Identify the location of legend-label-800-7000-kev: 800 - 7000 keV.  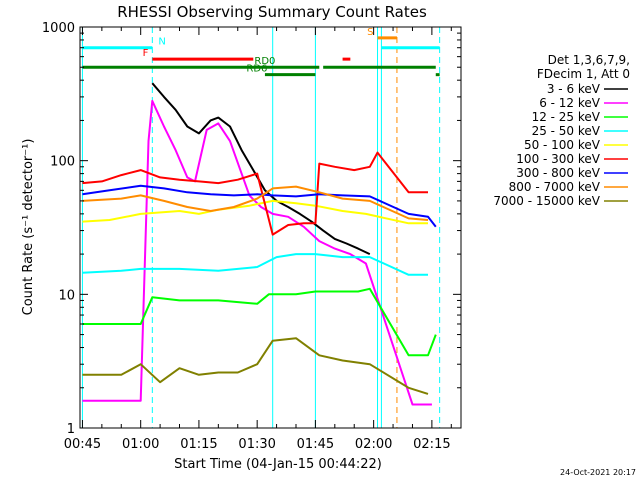
(555, 187).